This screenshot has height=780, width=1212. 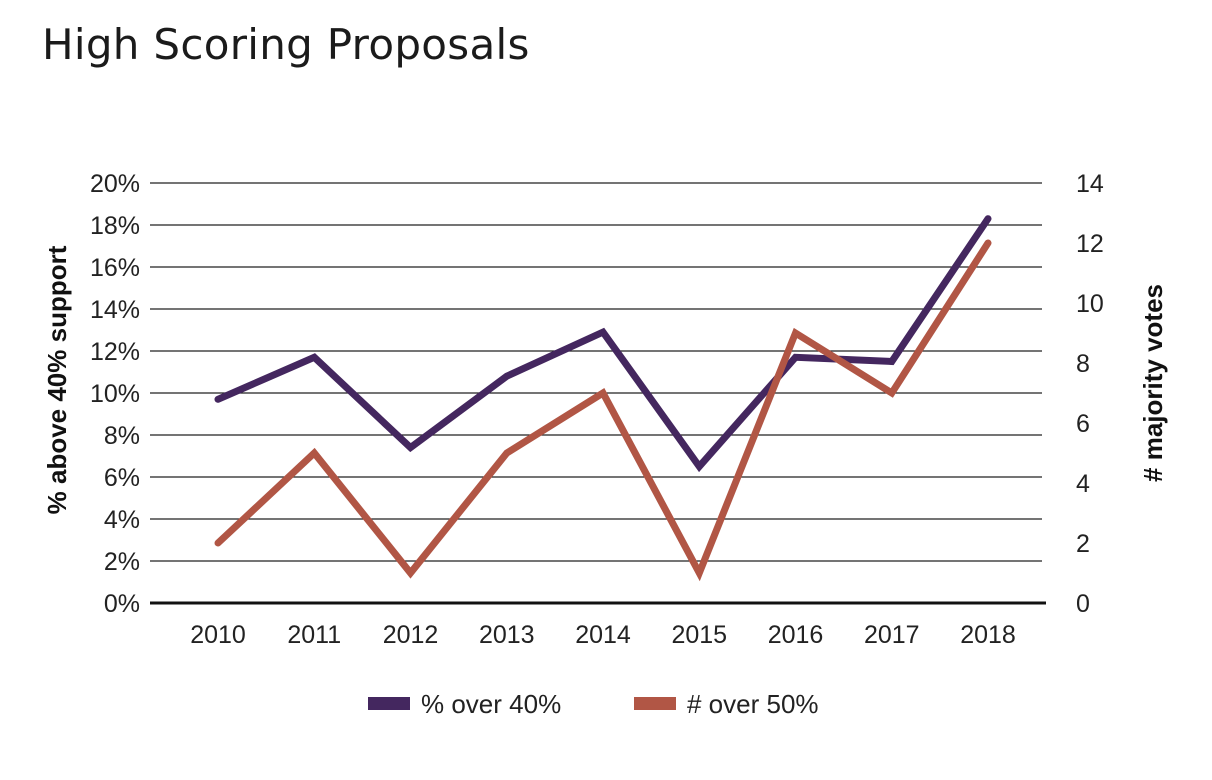 I want to click on left-tick-label: 18%, so click(x=115, y=226).